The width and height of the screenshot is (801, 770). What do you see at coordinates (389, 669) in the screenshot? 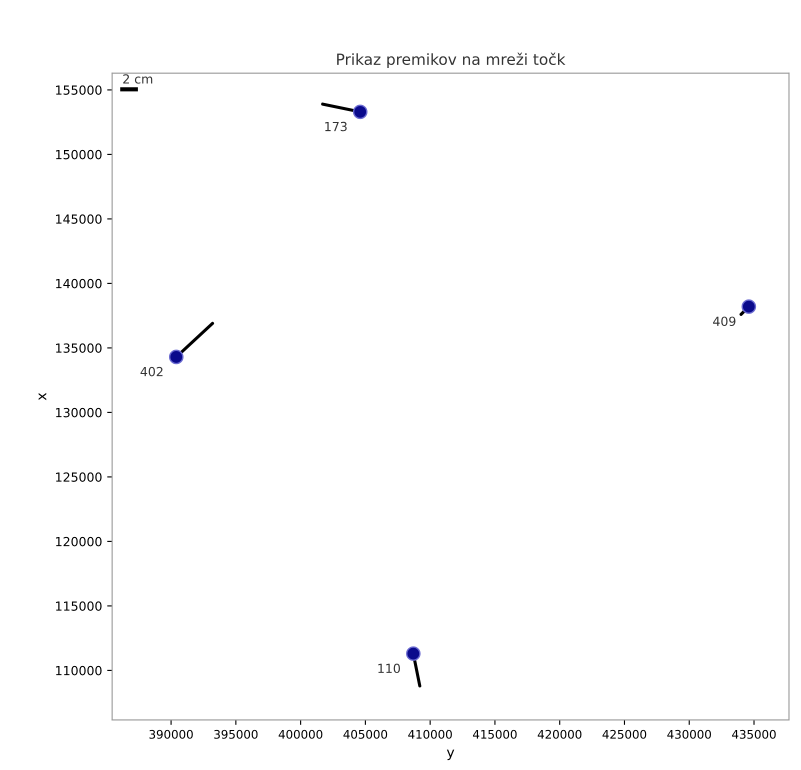
I see `annotation: 110` at bounding box center [389, 669].